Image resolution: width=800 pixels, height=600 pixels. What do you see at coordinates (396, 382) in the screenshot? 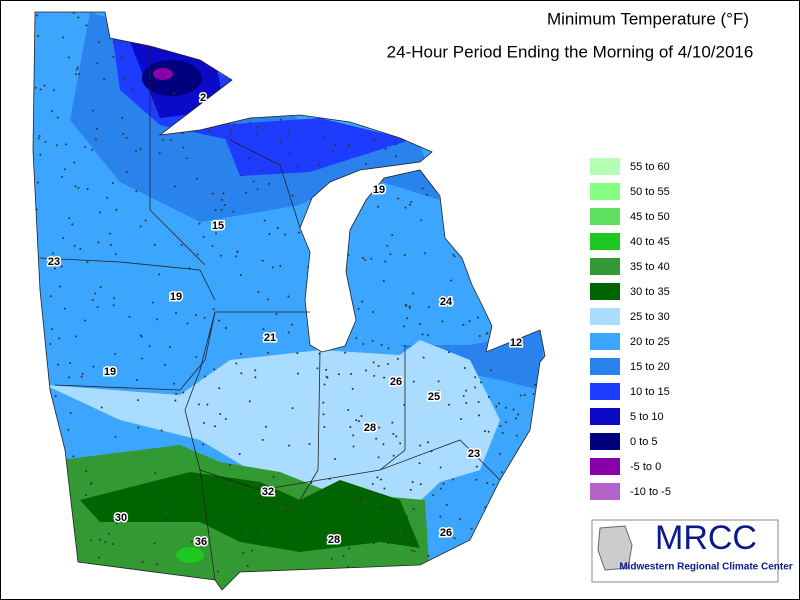
I see `station-label: 26` at bounding box center [396, 382].